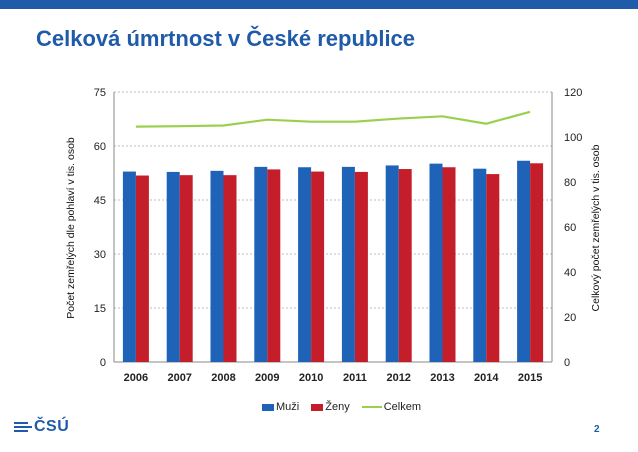 This screenshot has width=638, height=452. I want to click on x-tick-label: 2011, so click(355, 378).